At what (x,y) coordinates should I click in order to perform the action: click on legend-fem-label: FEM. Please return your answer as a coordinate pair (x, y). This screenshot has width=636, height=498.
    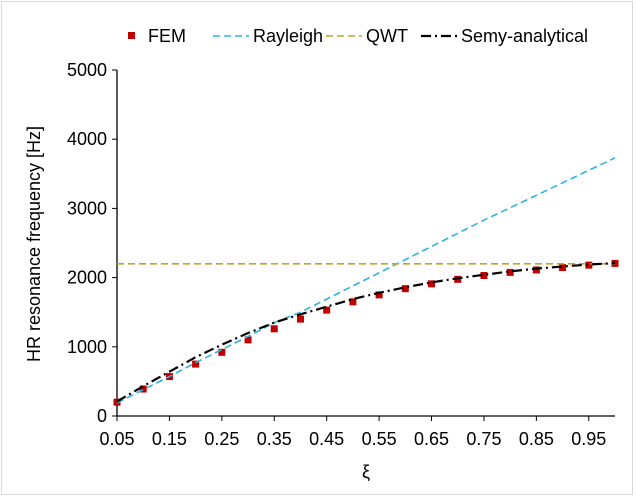
    Looking at the image, I should click on (167, 36).